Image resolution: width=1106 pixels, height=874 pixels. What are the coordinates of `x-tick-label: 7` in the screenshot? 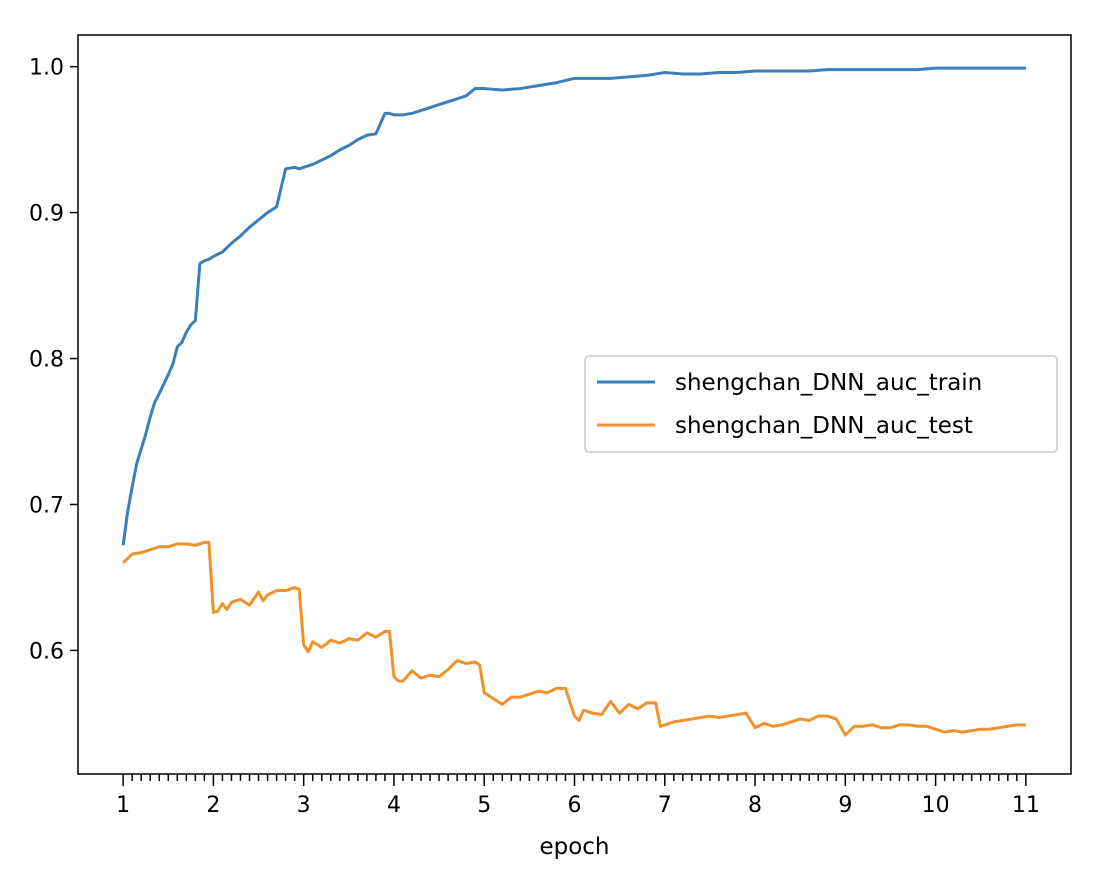 It's located at (665, 805).